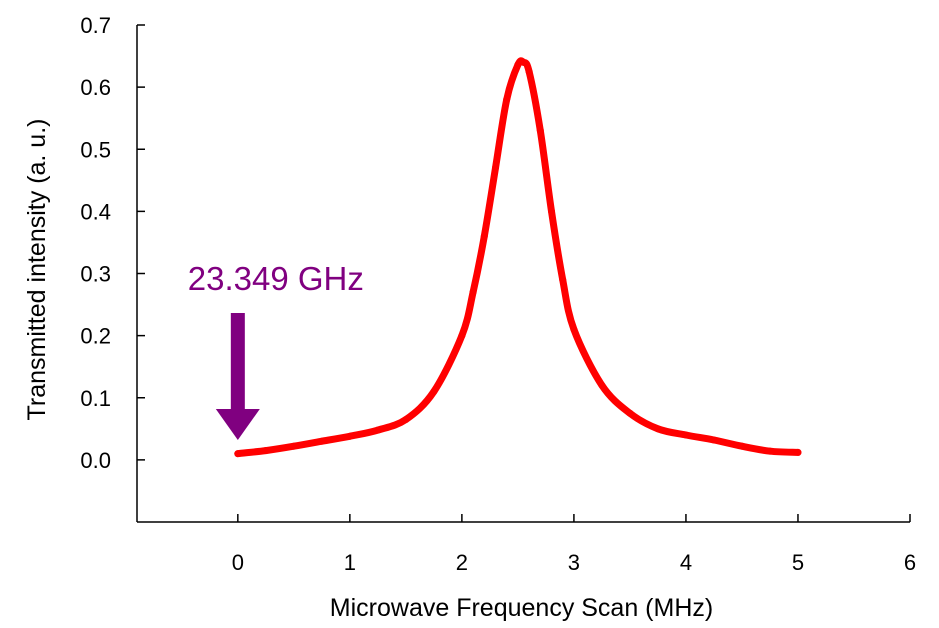 The width and height of the screenshot is (939, 628). I want to click on x-axis-title: Microwave Frequency Scan (MHz), so click(521, 608).